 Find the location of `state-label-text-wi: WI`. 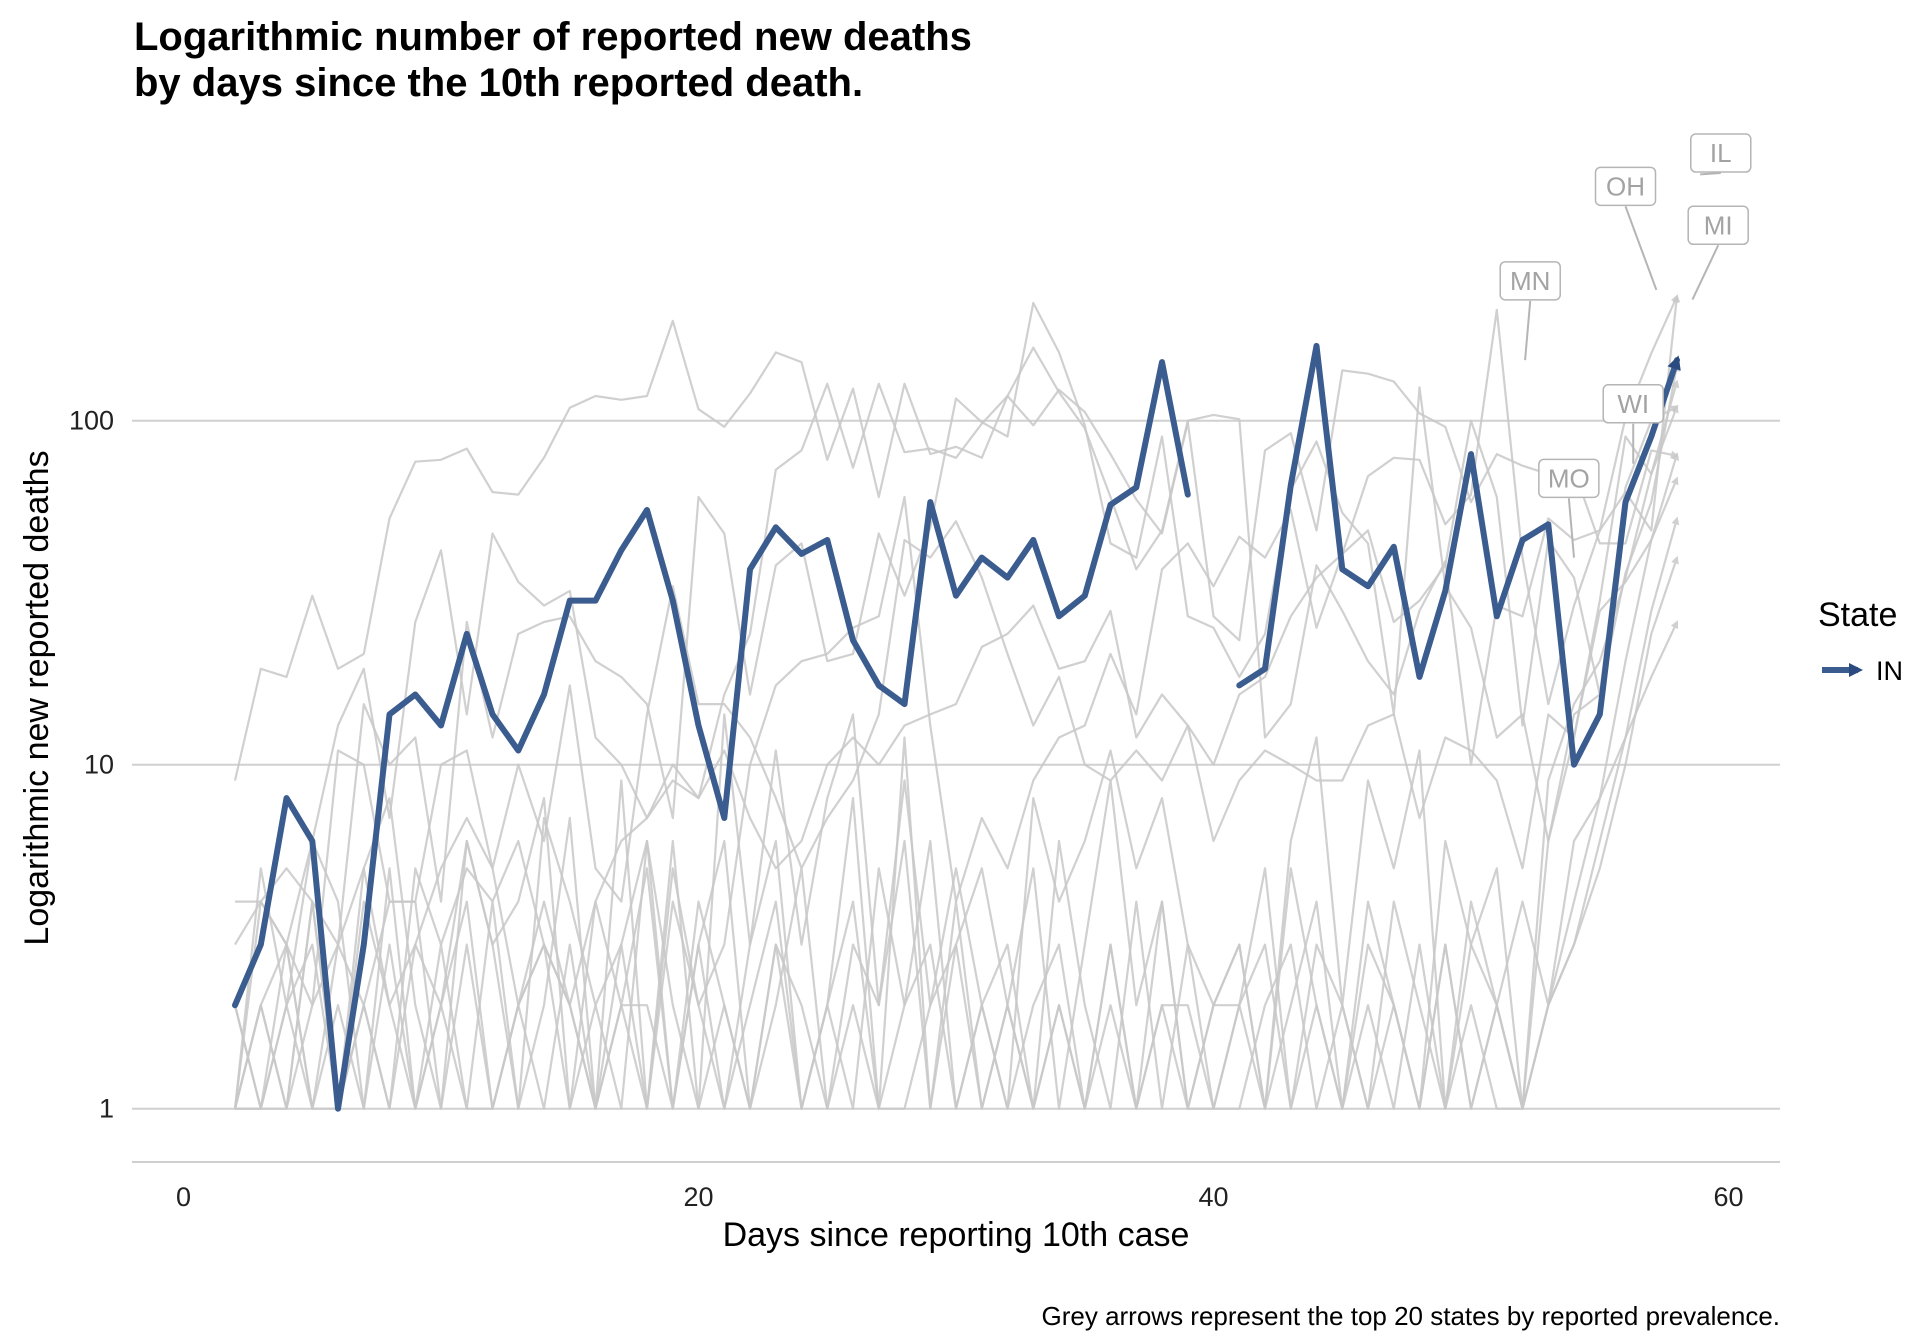

state-label-text-wi: WI is located at coordinates (1633, 404).